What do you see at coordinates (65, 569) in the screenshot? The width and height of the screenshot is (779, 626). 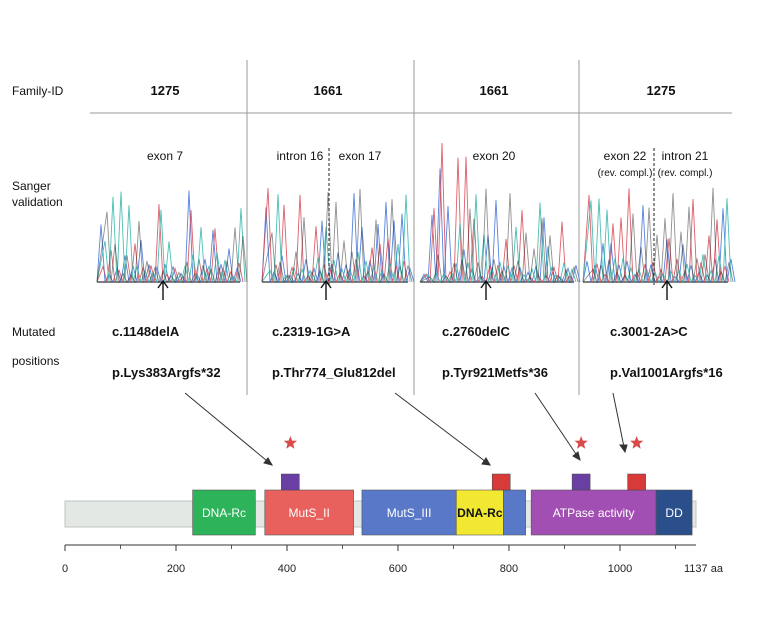 I see `axis-tick-label: 0` at bounding box center [65, 569].